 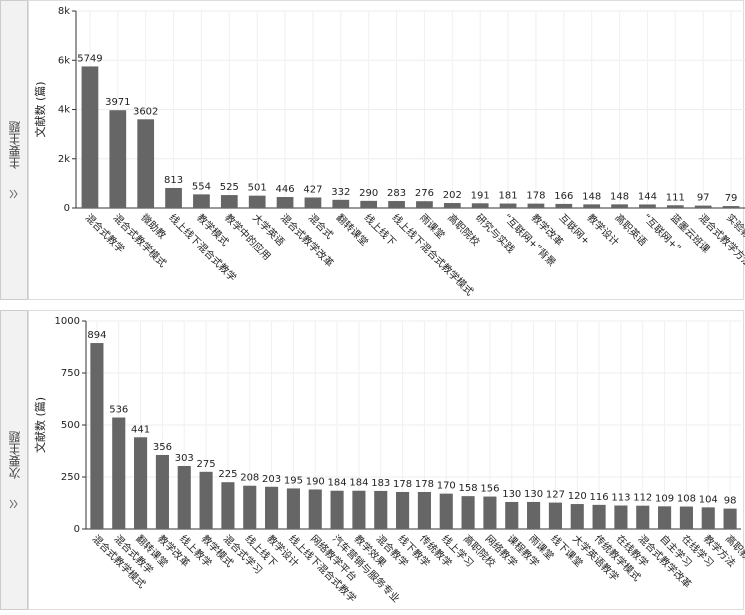 What do you see at coordinates (271, 479) in the screenshot?
I see `value-label: 203` at bounding box center [271, 479].